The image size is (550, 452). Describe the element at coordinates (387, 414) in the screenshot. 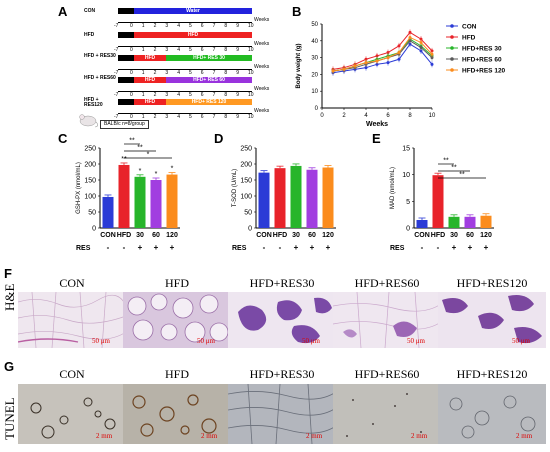

I see `tunel-image-res60` at that location.